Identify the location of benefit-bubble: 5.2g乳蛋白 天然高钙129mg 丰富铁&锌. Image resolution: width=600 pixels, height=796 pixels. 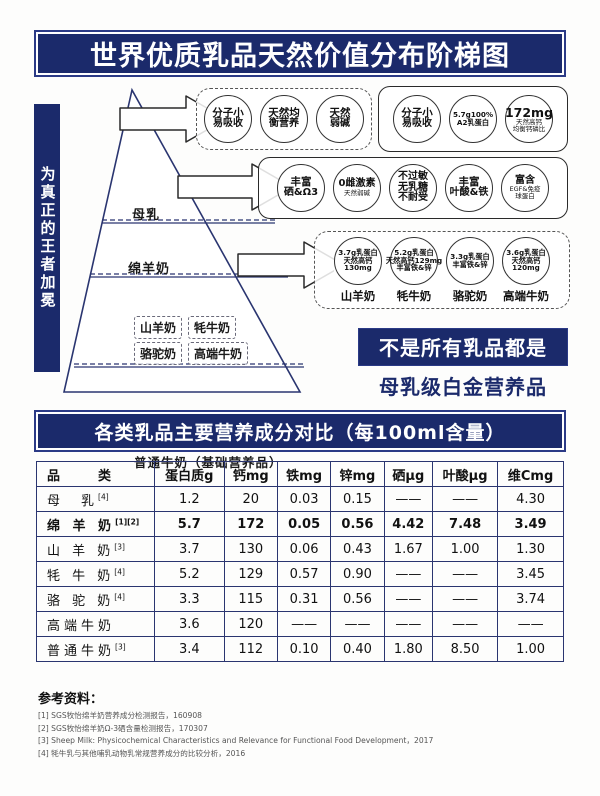
(414, 260).